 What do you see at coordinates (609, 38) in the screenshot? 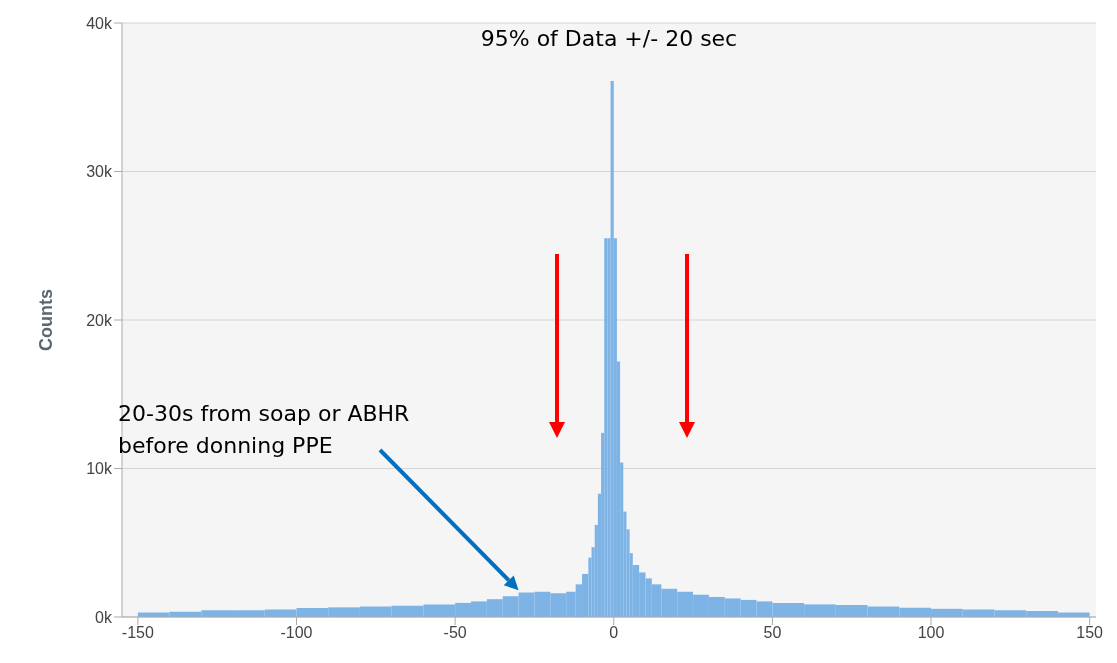
I see `annotation: 95% of Data +/- 20 sec` at bounding box center [609, 38].